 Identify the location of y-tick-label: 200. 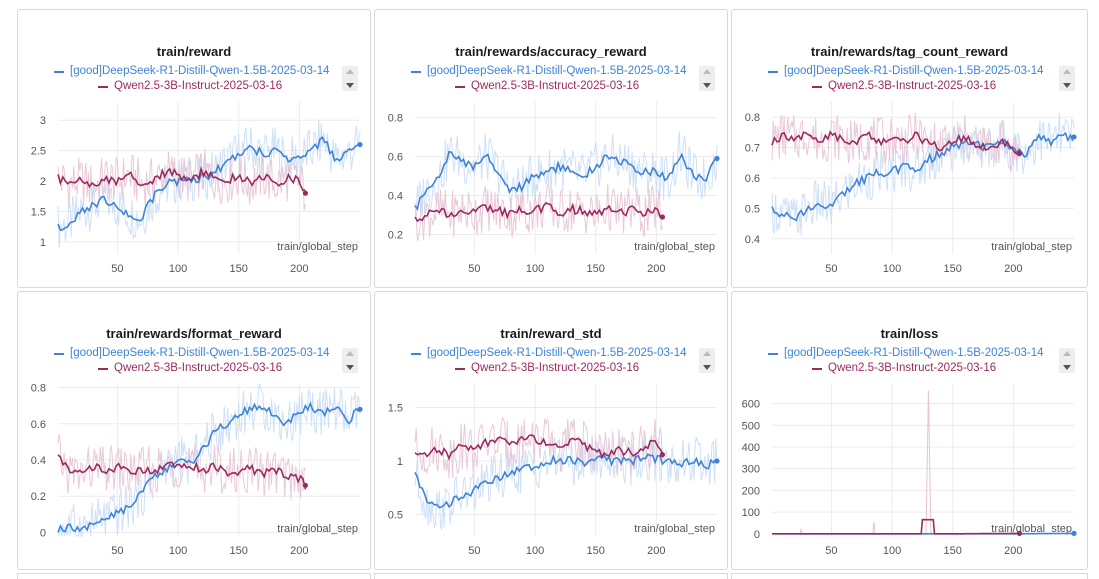
(751, 491).